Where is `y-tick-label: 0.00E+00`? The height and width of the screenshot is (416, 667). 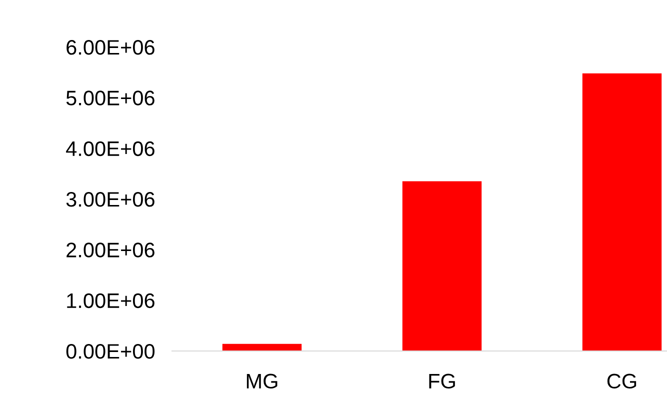 y-tick-label: 0.00E+00 is located at coordinates (110, 351).